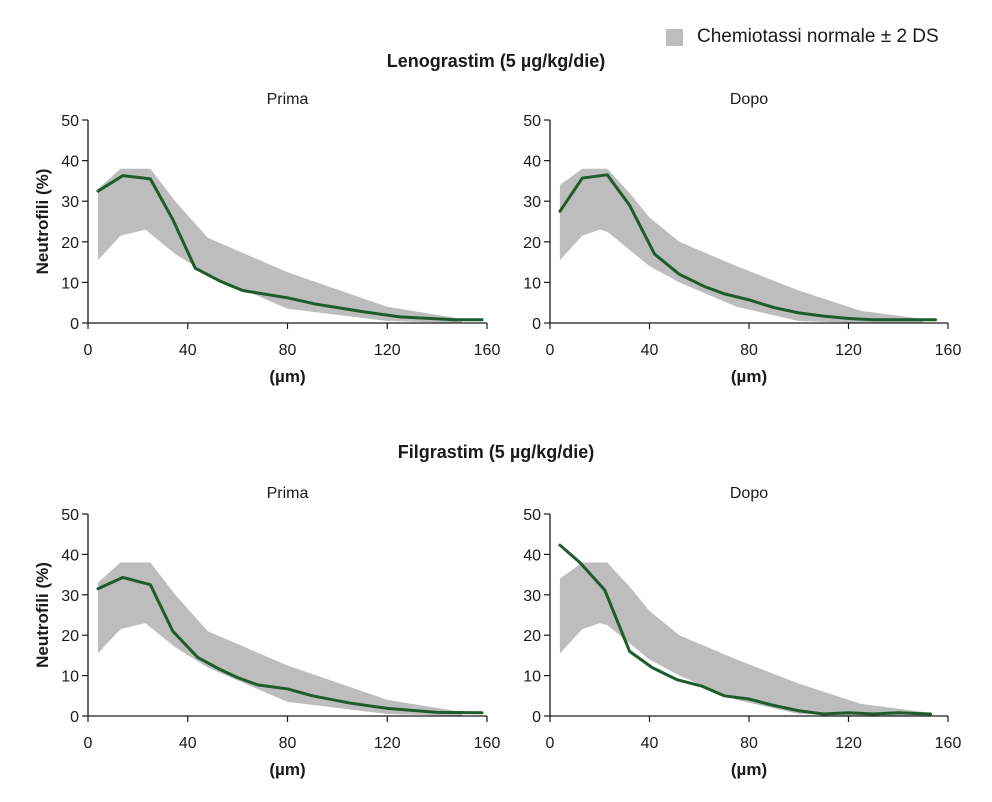 Image resolution: width=992 pixels, height=802 pixels. I want to click on legend: Chemiotassi normale ± 2 DS, so click(802, 37).